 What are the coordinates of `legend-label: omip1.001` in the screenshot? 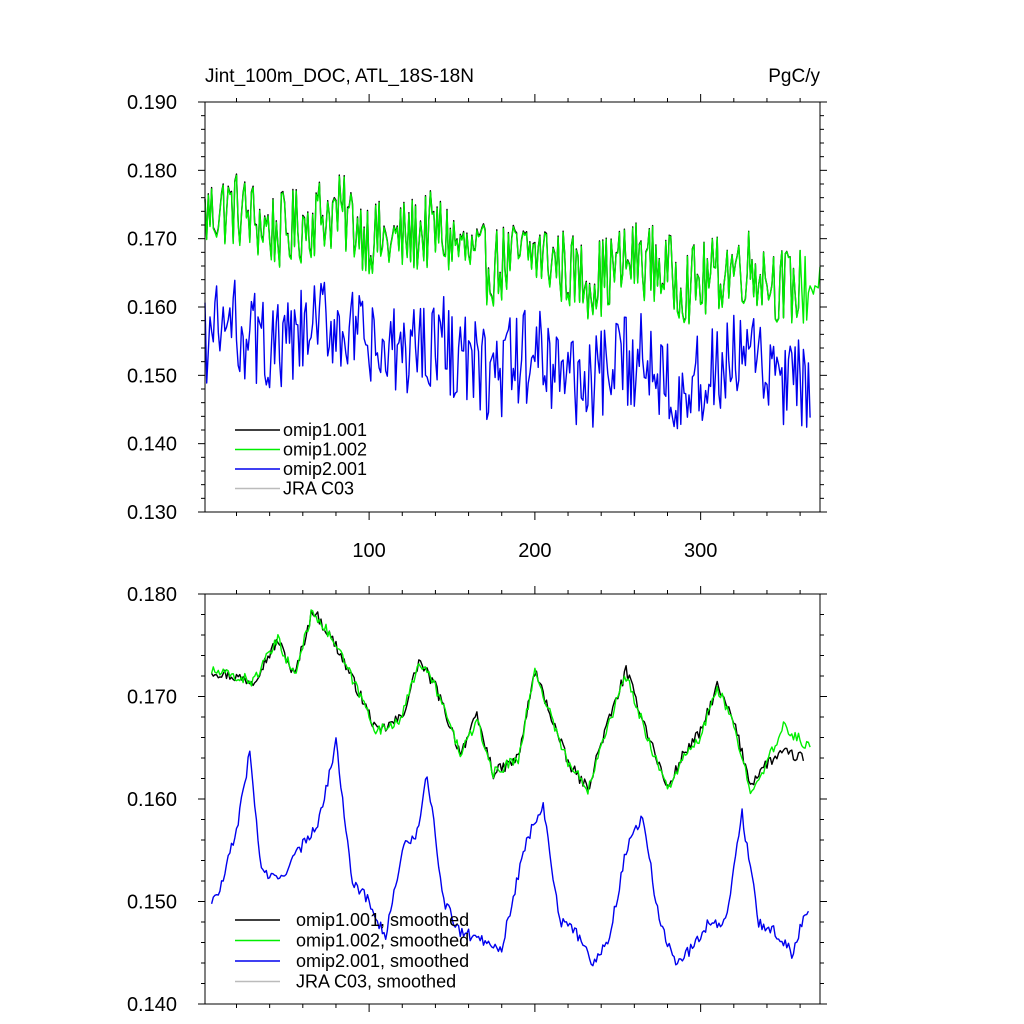 It's located at (325, 430).